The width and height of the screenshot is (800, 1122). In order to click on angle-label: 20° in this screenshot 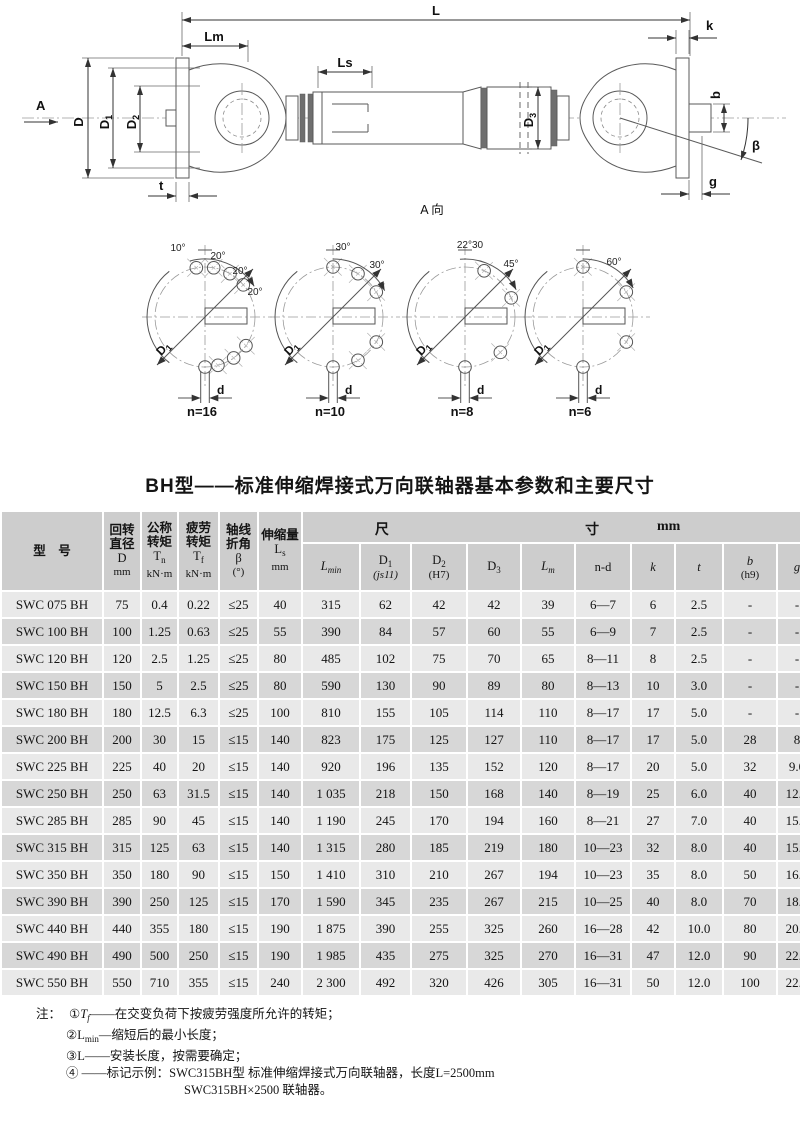, I will do `click(217, 256)`.